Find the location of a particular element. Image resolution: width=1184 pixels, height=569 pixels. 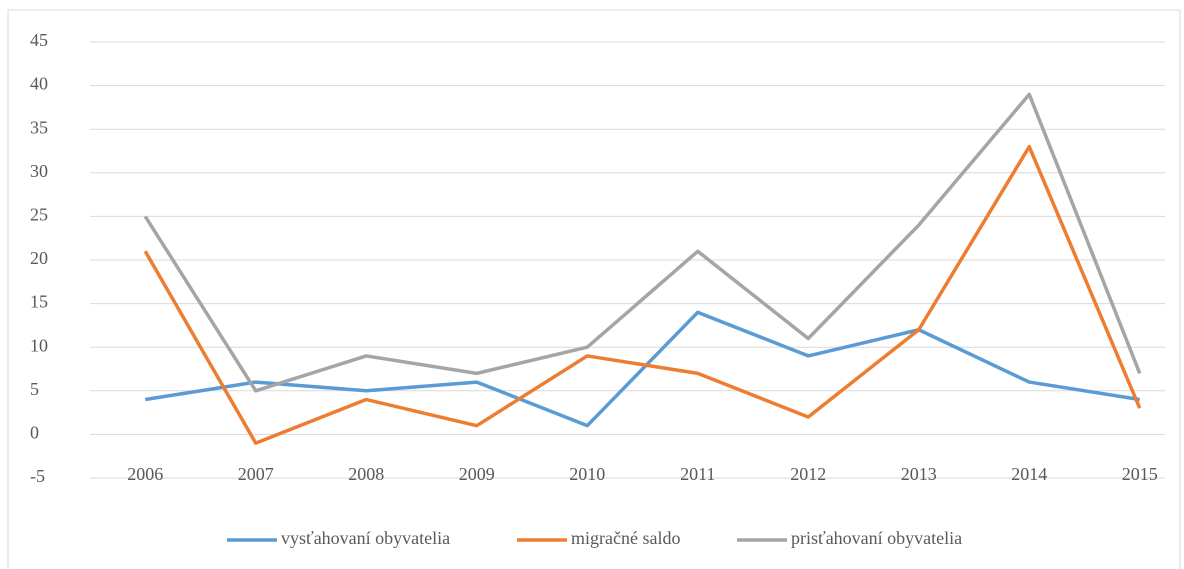

y-tick-label: 45 is located at coordinates (39, 40).